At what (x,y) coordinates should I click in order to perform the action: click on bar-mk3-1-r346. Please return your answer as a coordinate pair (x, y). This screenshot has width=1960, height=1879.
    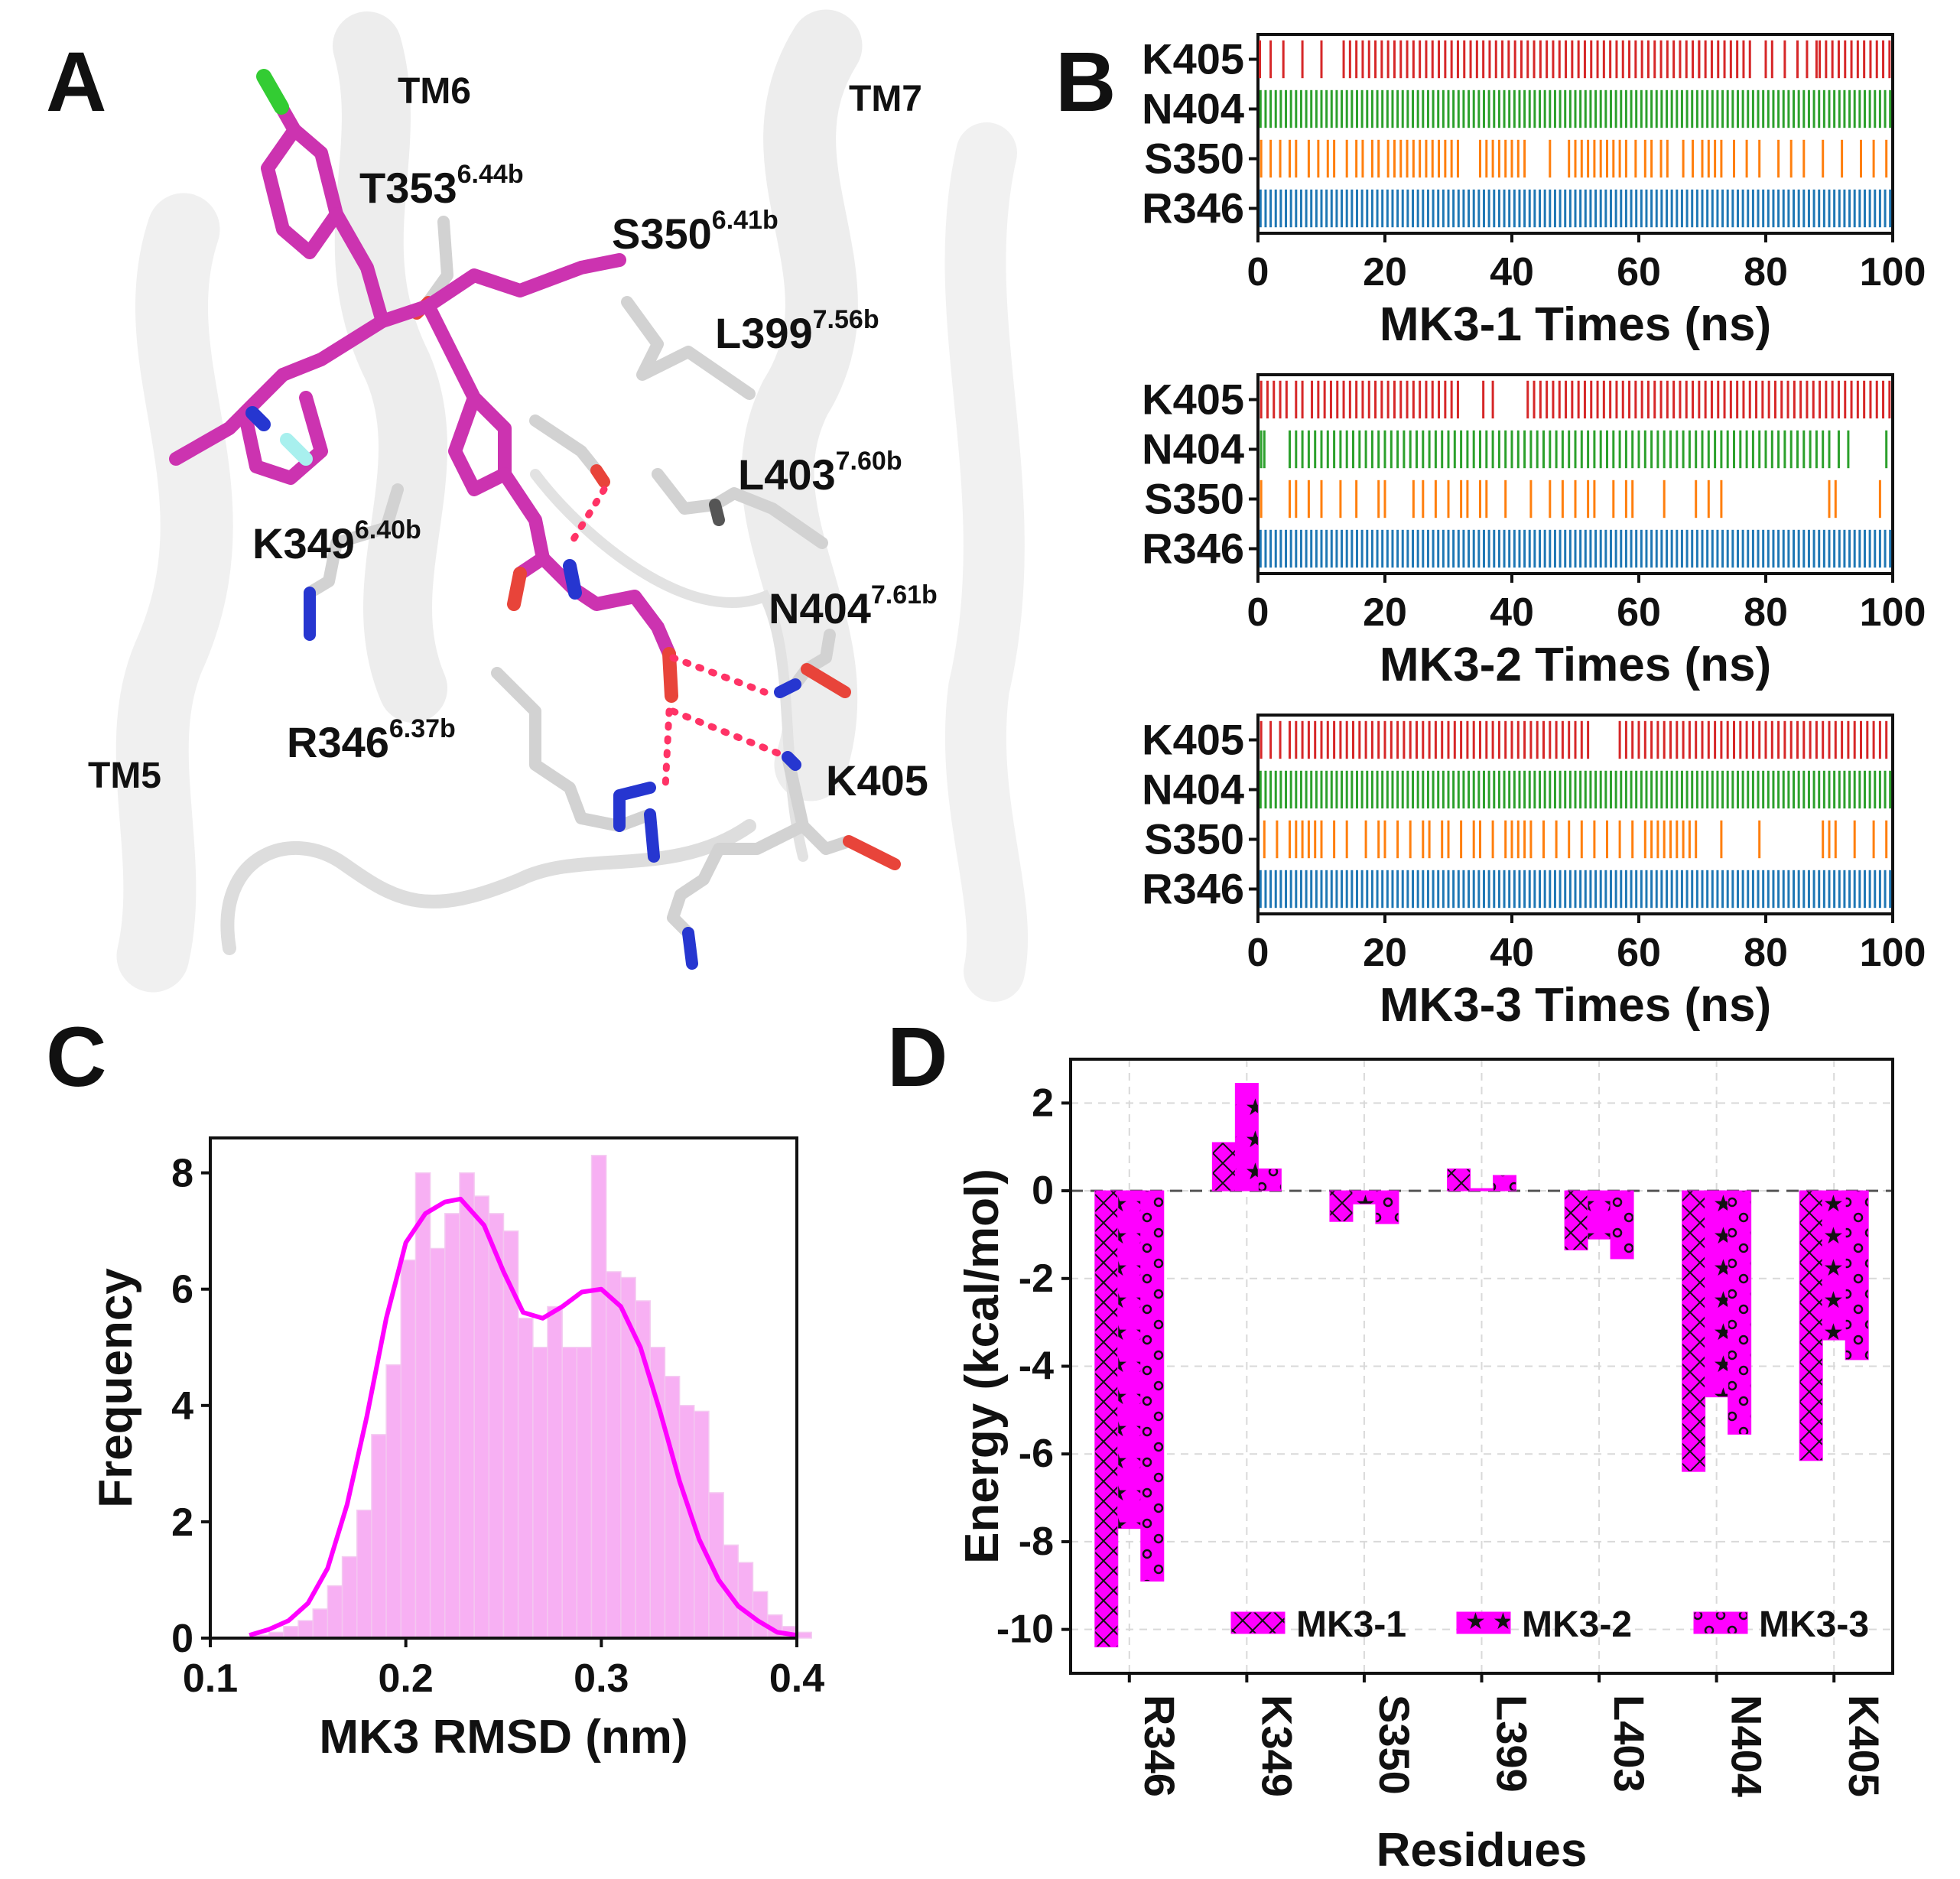
    Looking at the image, I should click on (1106, 1419).